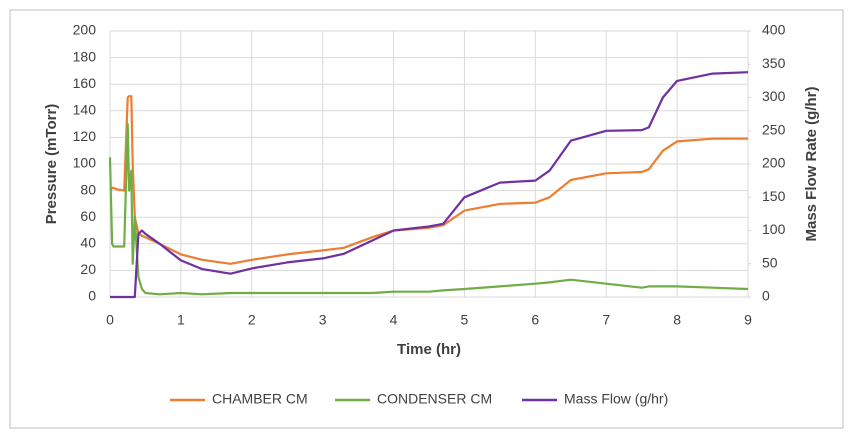 The image size is (853, 443). What do you see at coordinates (774, 96) in the screenshot?
I see `y2-tick-label: 300` at bounding box center [774, 96].